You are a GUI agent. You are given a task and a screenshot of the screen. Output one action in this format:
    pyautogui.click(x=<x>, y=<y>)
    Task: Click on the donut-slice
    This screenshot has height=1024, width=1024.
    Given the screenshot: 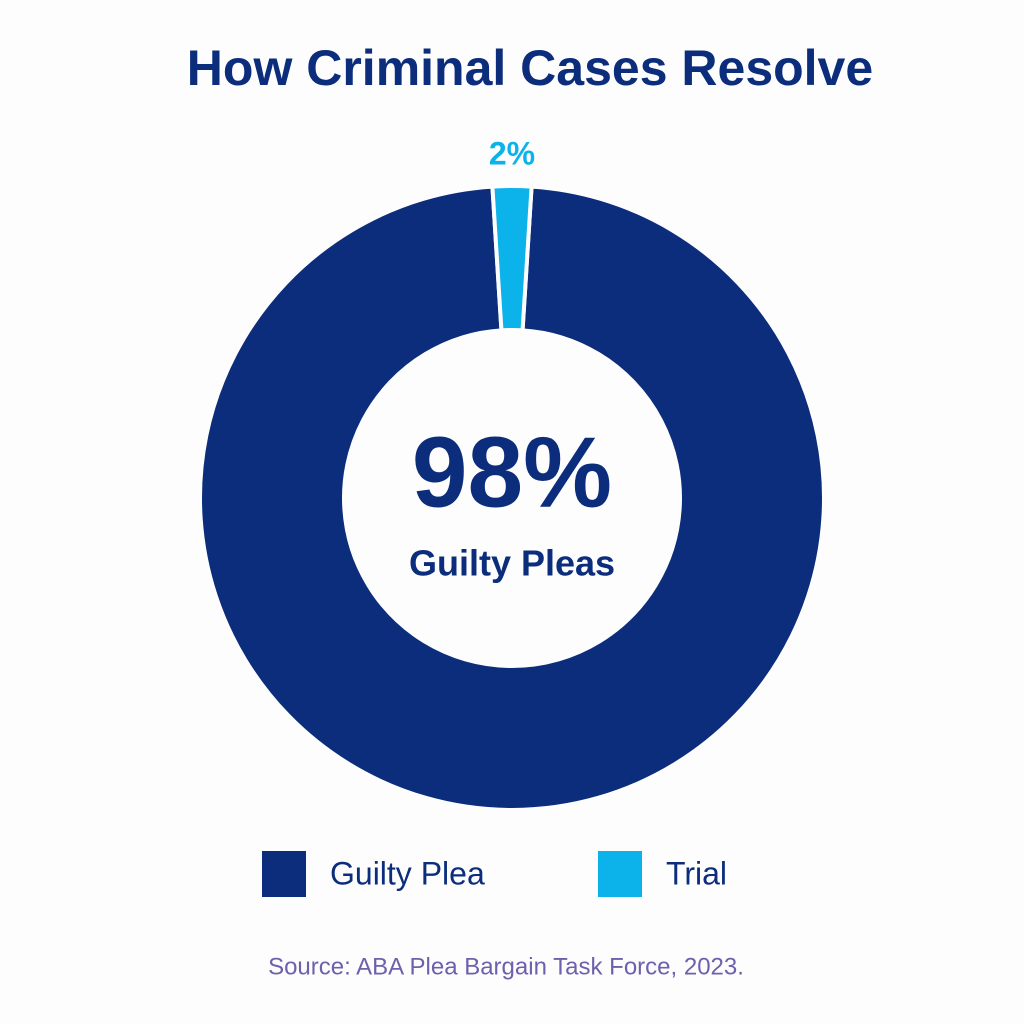 What is the action you would take?
    pyautogui.click(x=512, y=258)
    